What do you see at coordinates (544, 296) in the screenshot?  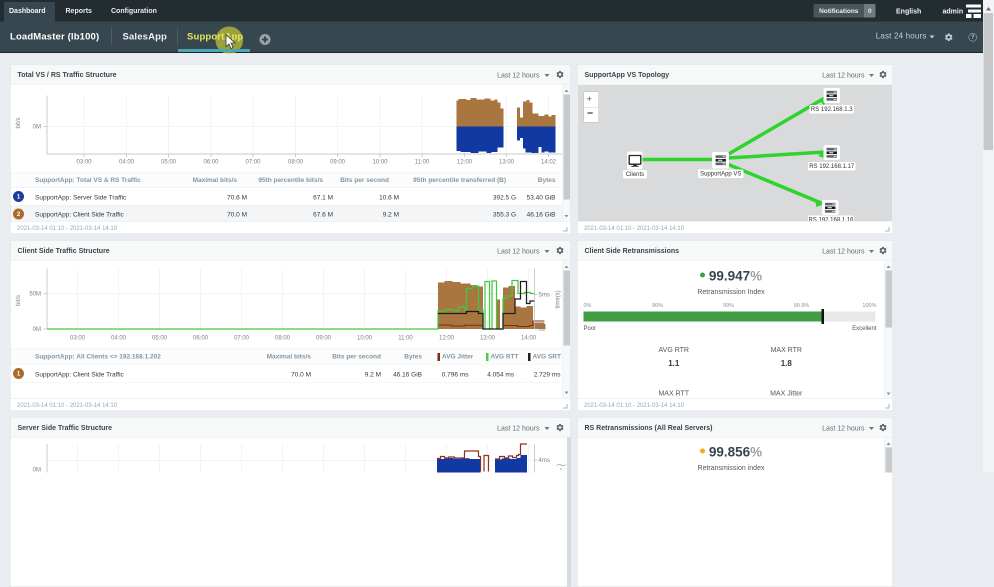 I see `svg-text: 5ms` at bounding box center [544, 296].